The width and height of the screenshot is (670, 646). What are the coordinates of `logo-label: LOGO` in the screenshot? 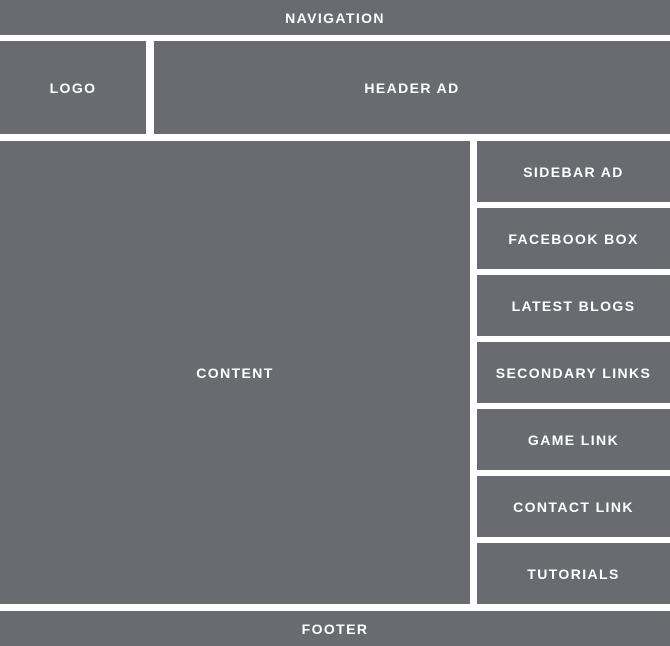 It's located at (73, 87).